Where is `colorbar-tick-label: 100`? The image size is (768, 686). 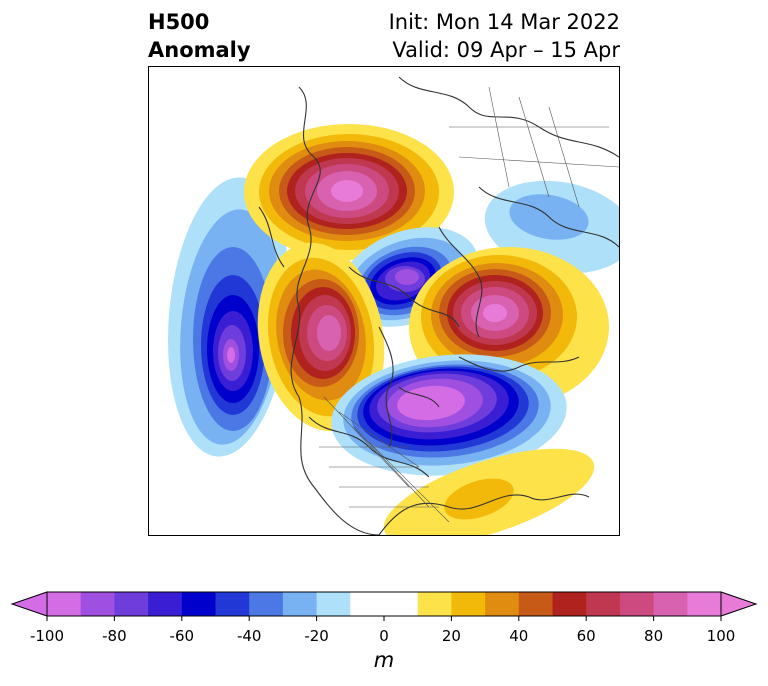
colorbar-tick-label: 100 is located at coordinates (721, 636).